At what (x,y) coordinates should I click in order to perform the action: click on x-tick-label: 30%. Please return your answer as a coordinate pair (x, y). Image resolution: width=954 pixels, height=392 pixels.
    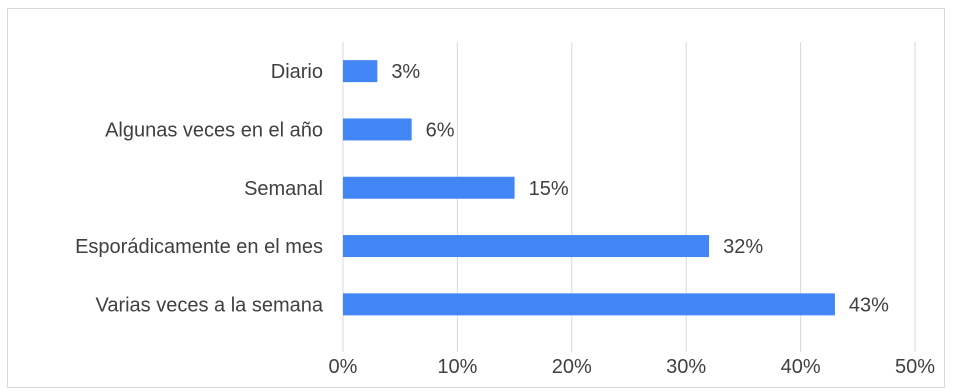
    Looking at the image, I should click on (686, 367).